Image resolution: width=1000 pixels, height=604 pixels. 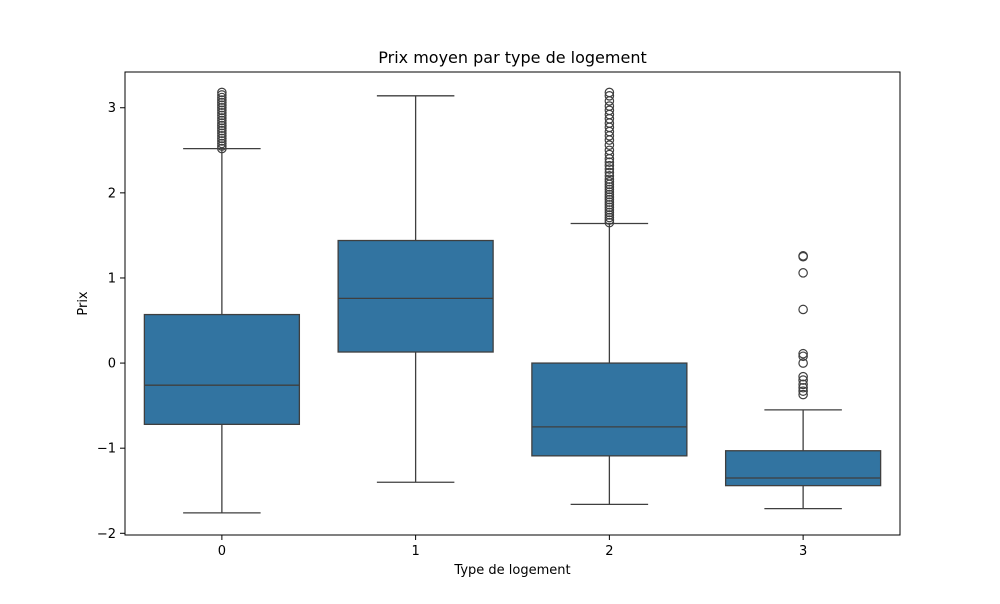 I want to click on x-tick-label: 2, so click(x=609, y=551).